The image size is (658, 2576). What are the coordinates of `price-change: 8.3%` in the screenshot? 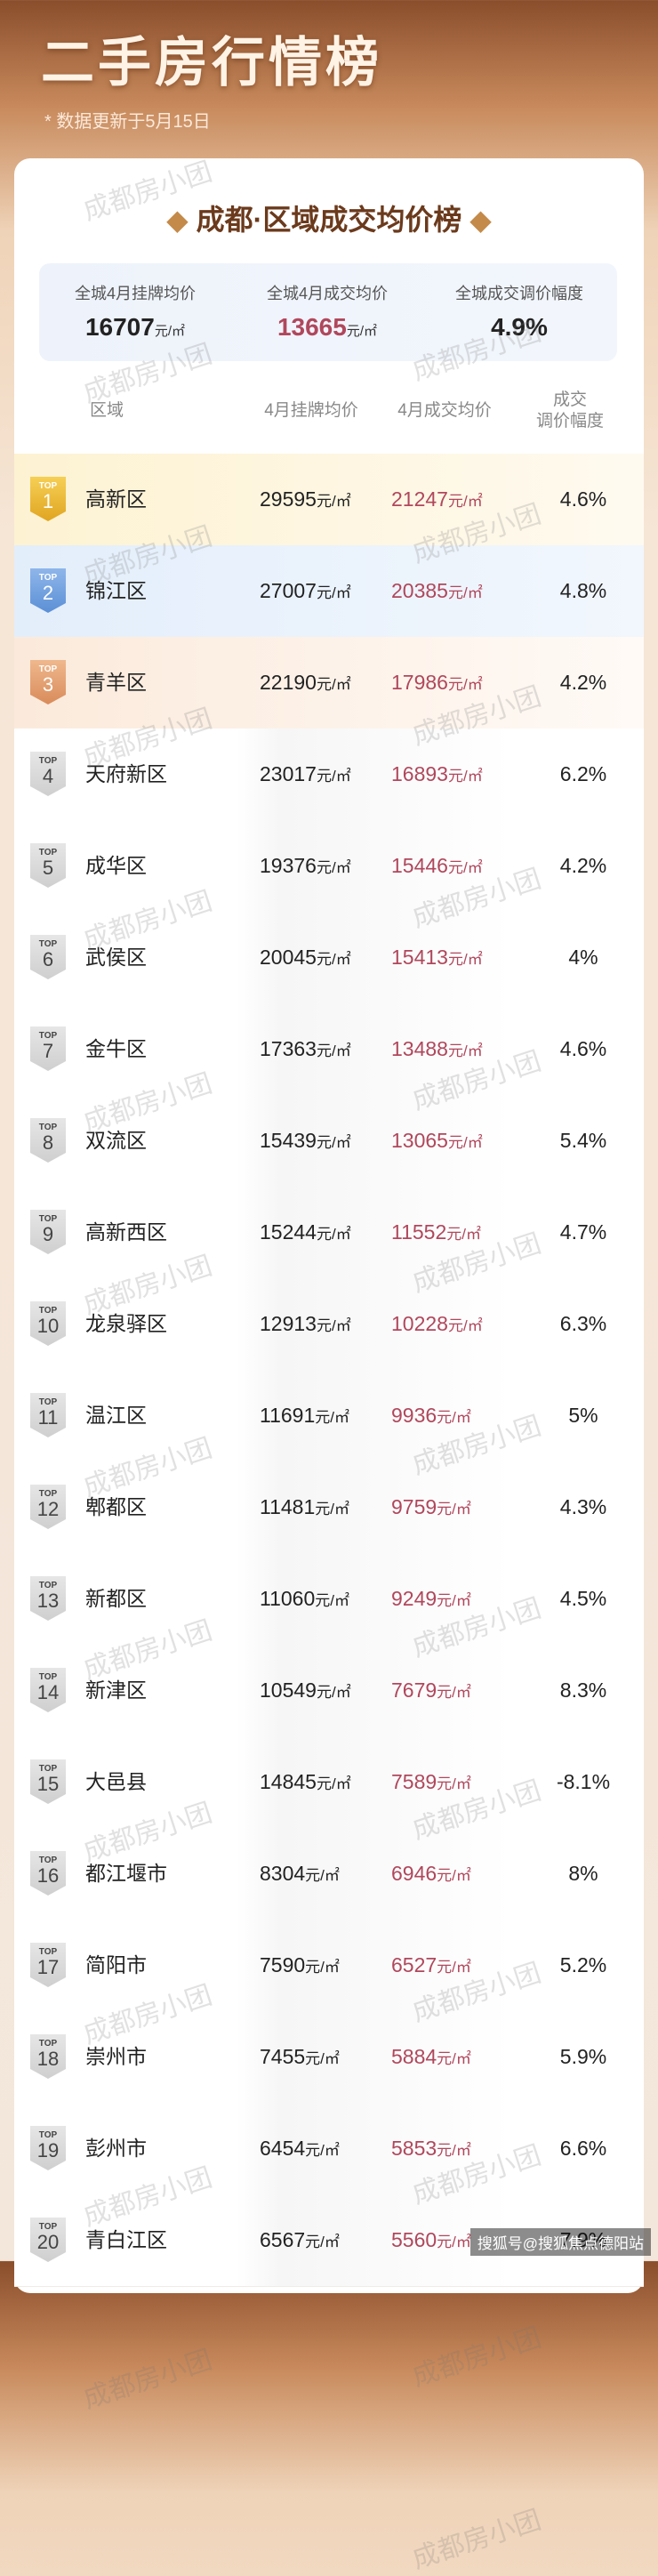 It's located at (583, 1690).